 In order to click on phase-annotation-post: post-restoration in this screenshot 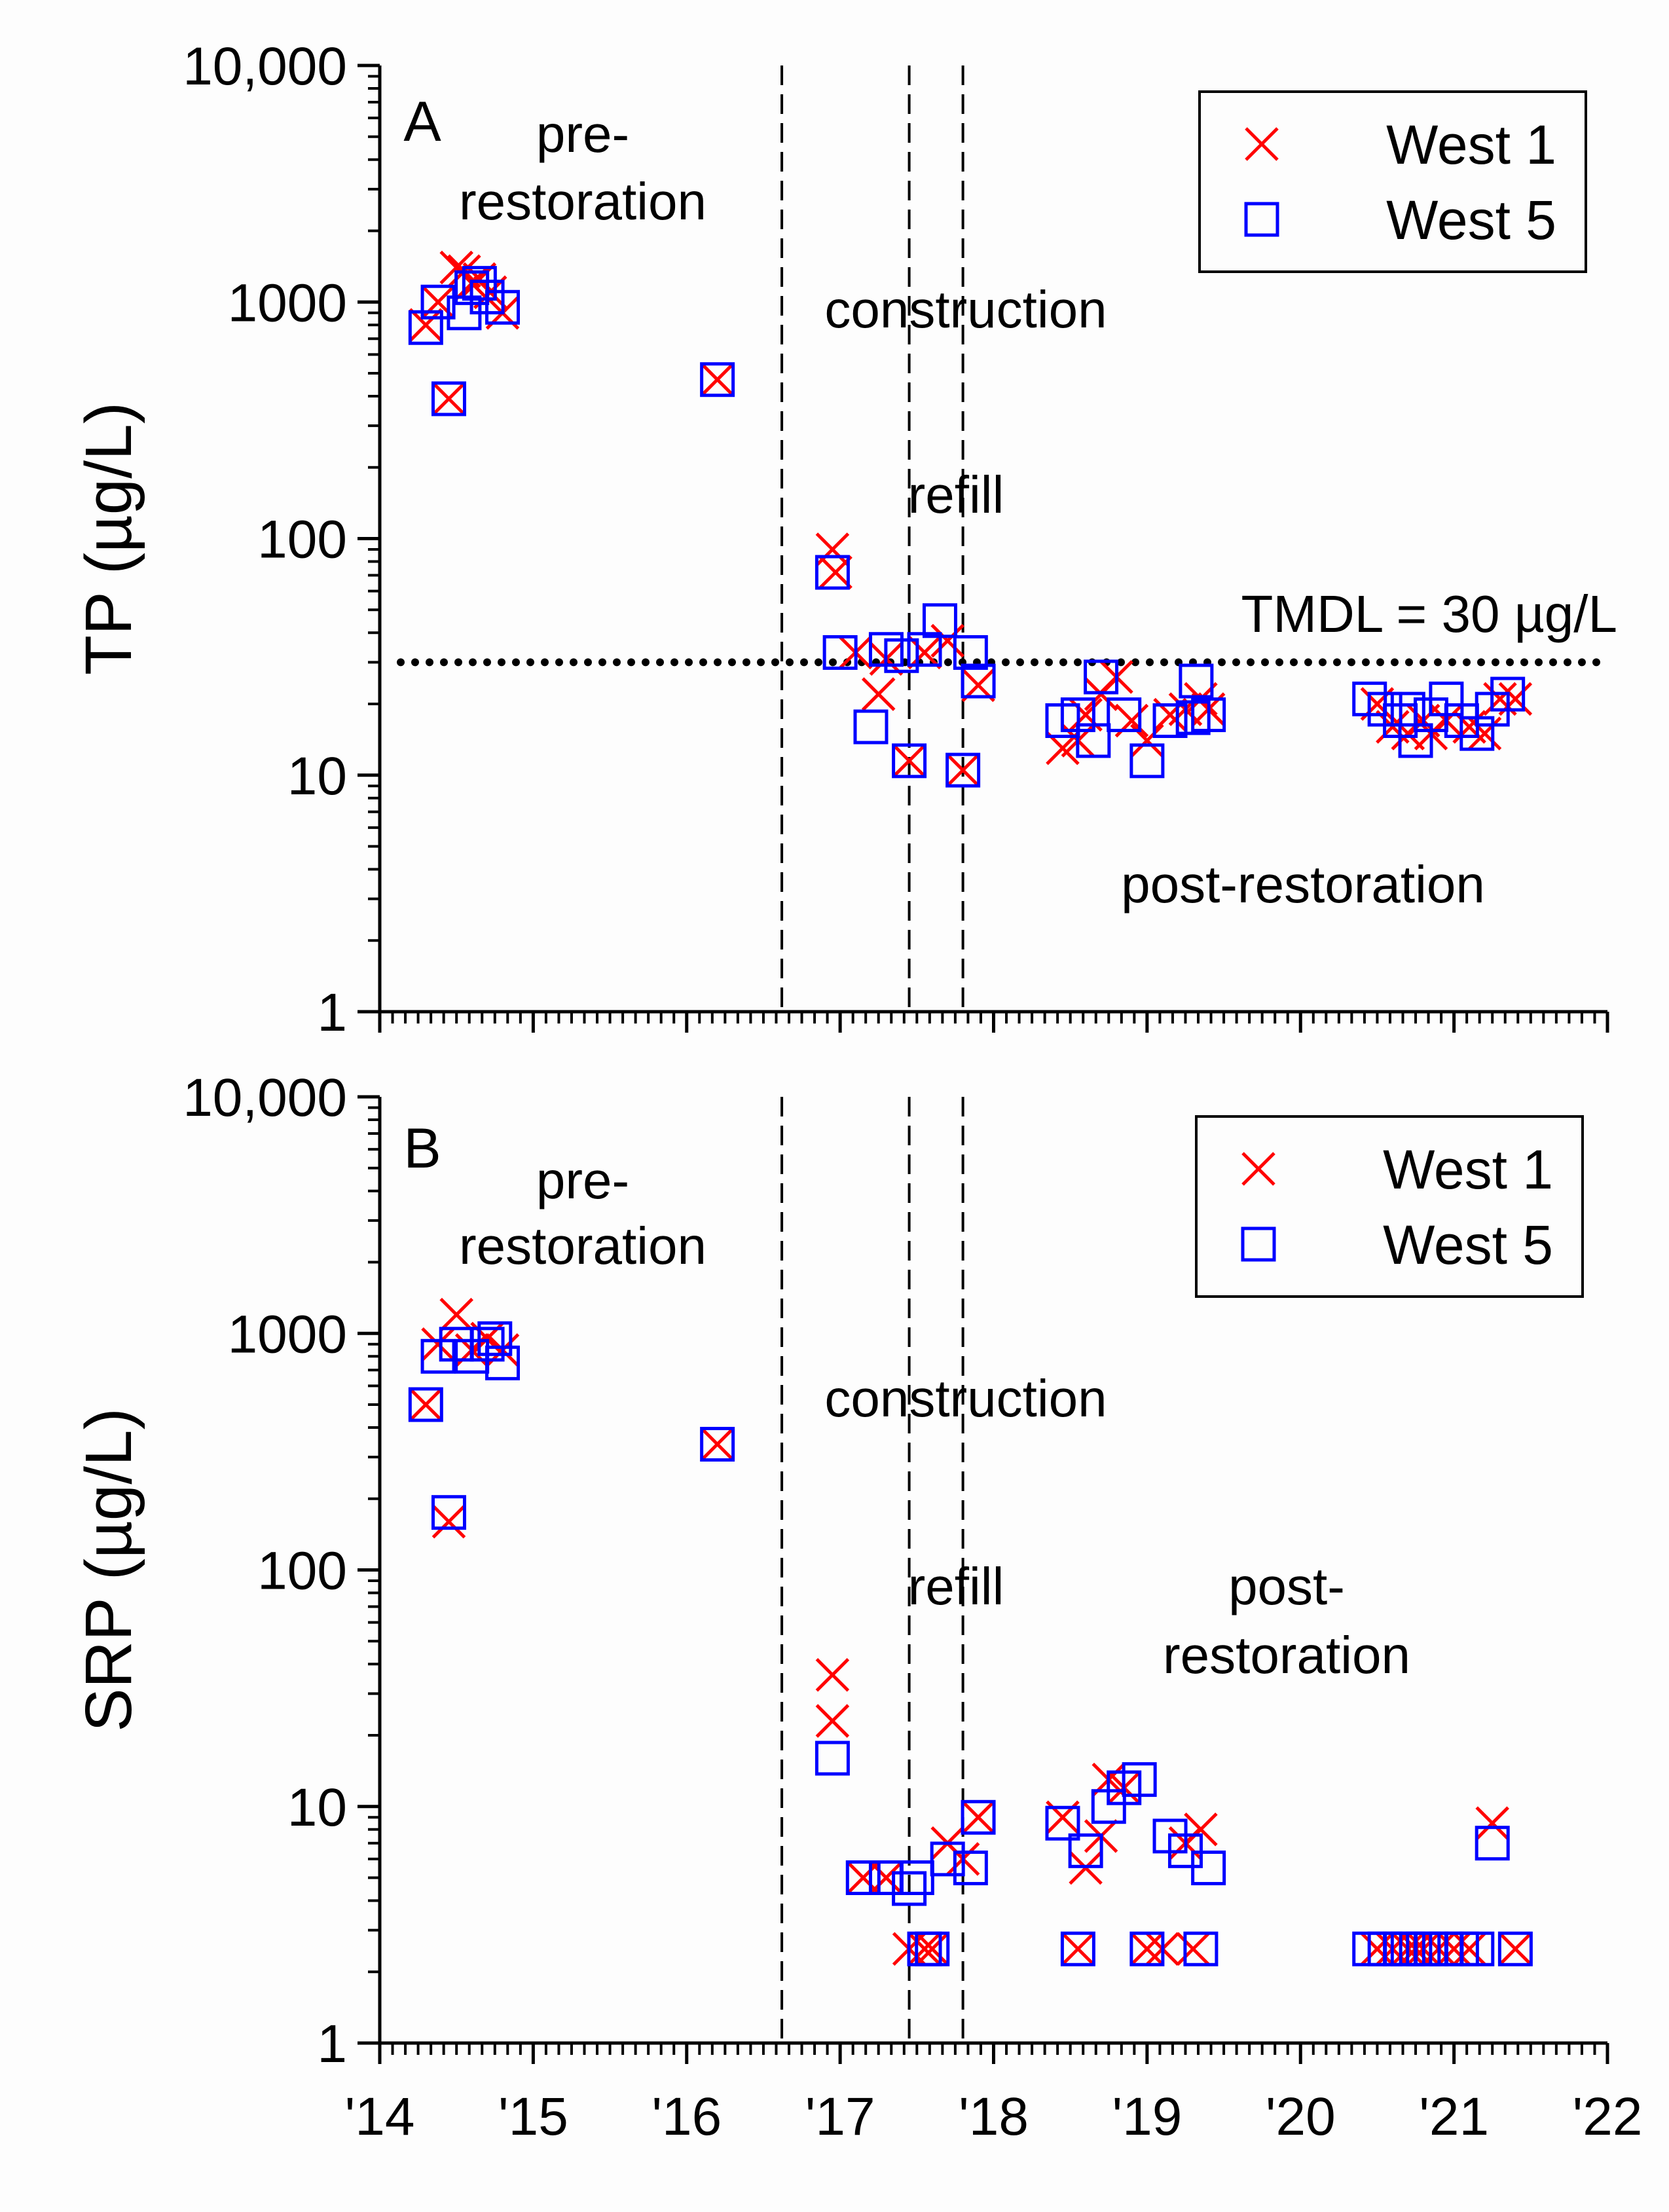, I will do `click(1303, 884)`.